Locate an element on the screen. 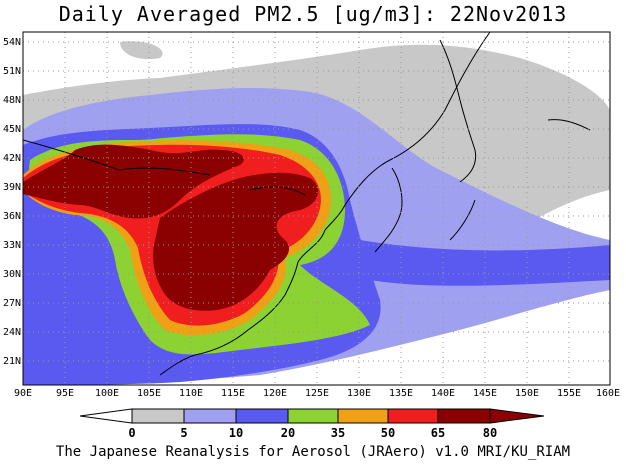 The height and width of the screenshot is (466, 626). colorbar-max-arrow is located at coordinates (517, 416).